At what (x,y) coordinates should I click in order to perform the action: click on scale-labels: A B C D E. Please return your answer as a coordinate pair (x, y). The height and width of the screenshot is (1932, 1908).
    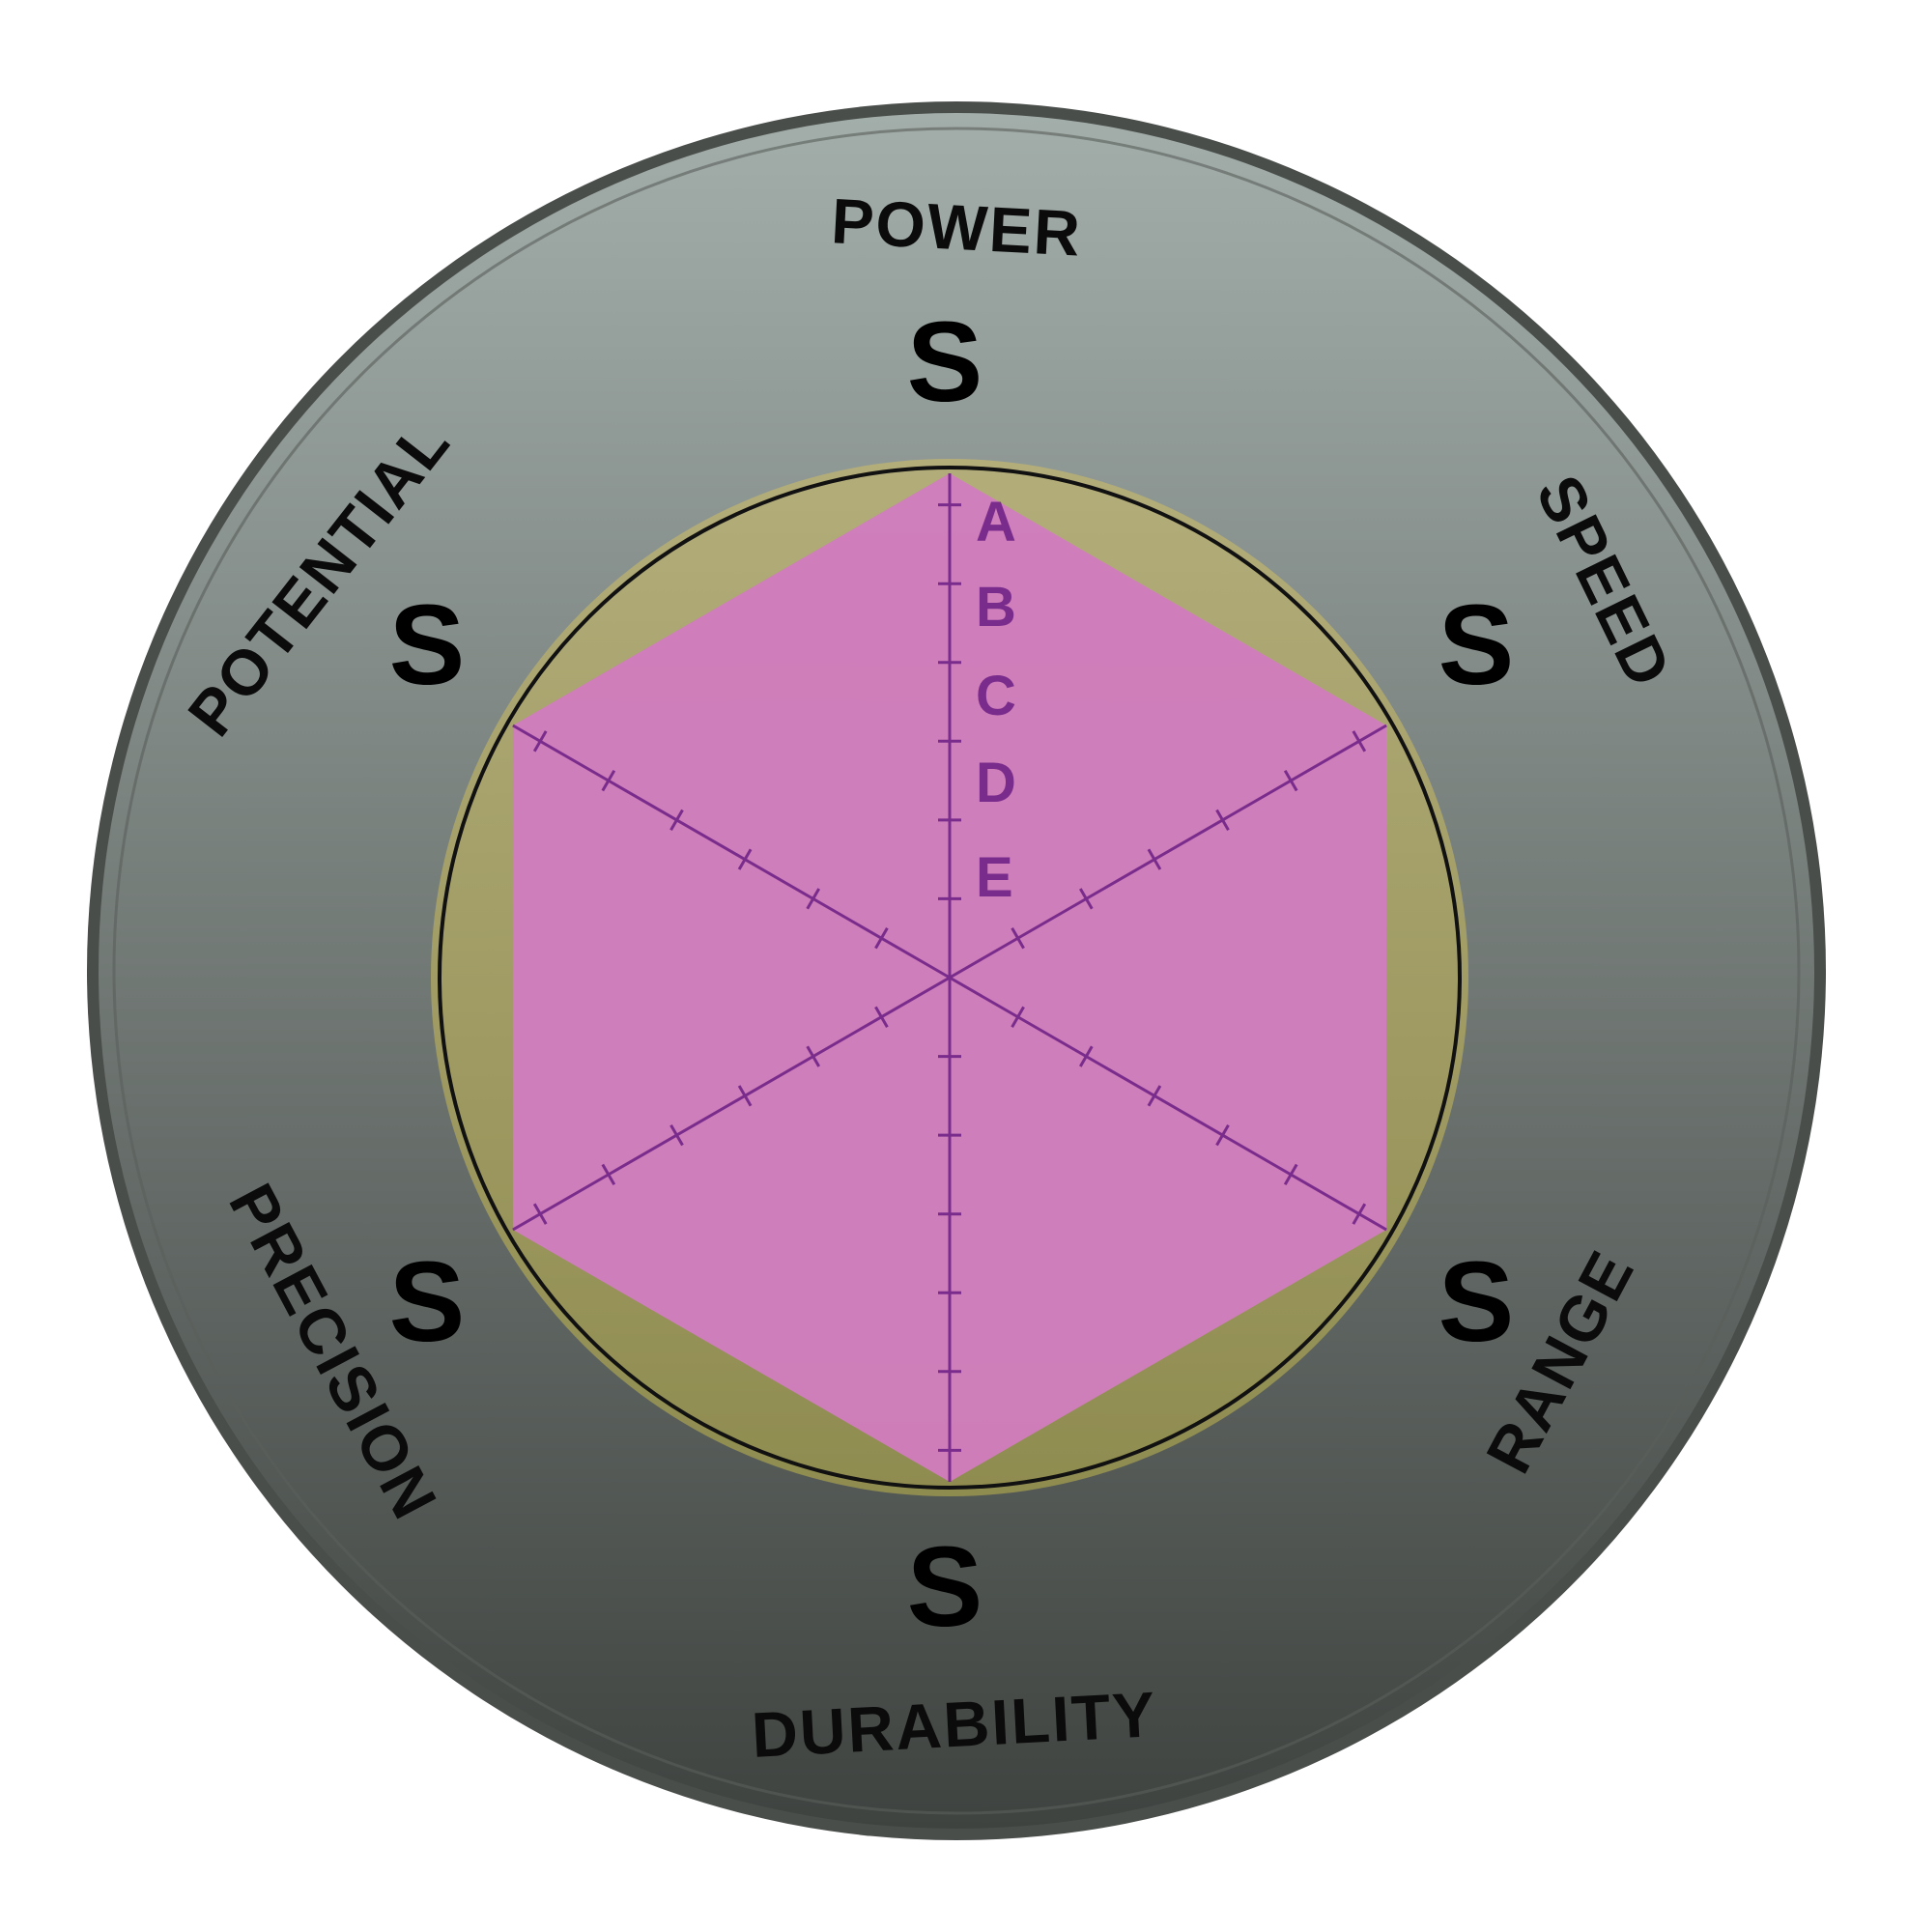
    Looking at the image, I should click on (996, 700).